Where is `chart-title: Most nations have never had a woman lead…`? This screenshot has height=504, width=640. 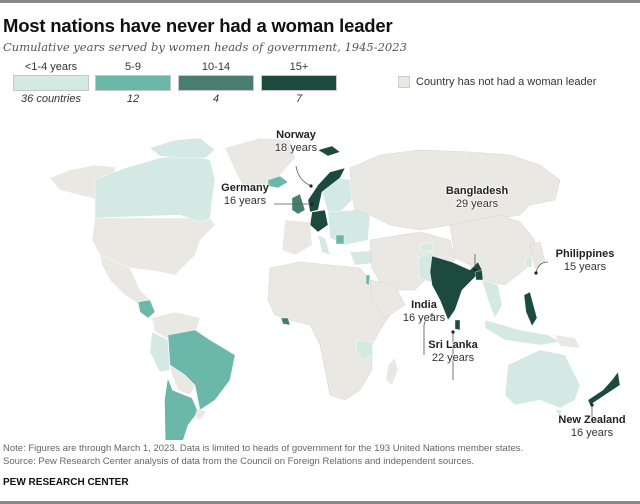 chart-title: Most nations have never had a woman lead… is located at coordinates (198, 25).